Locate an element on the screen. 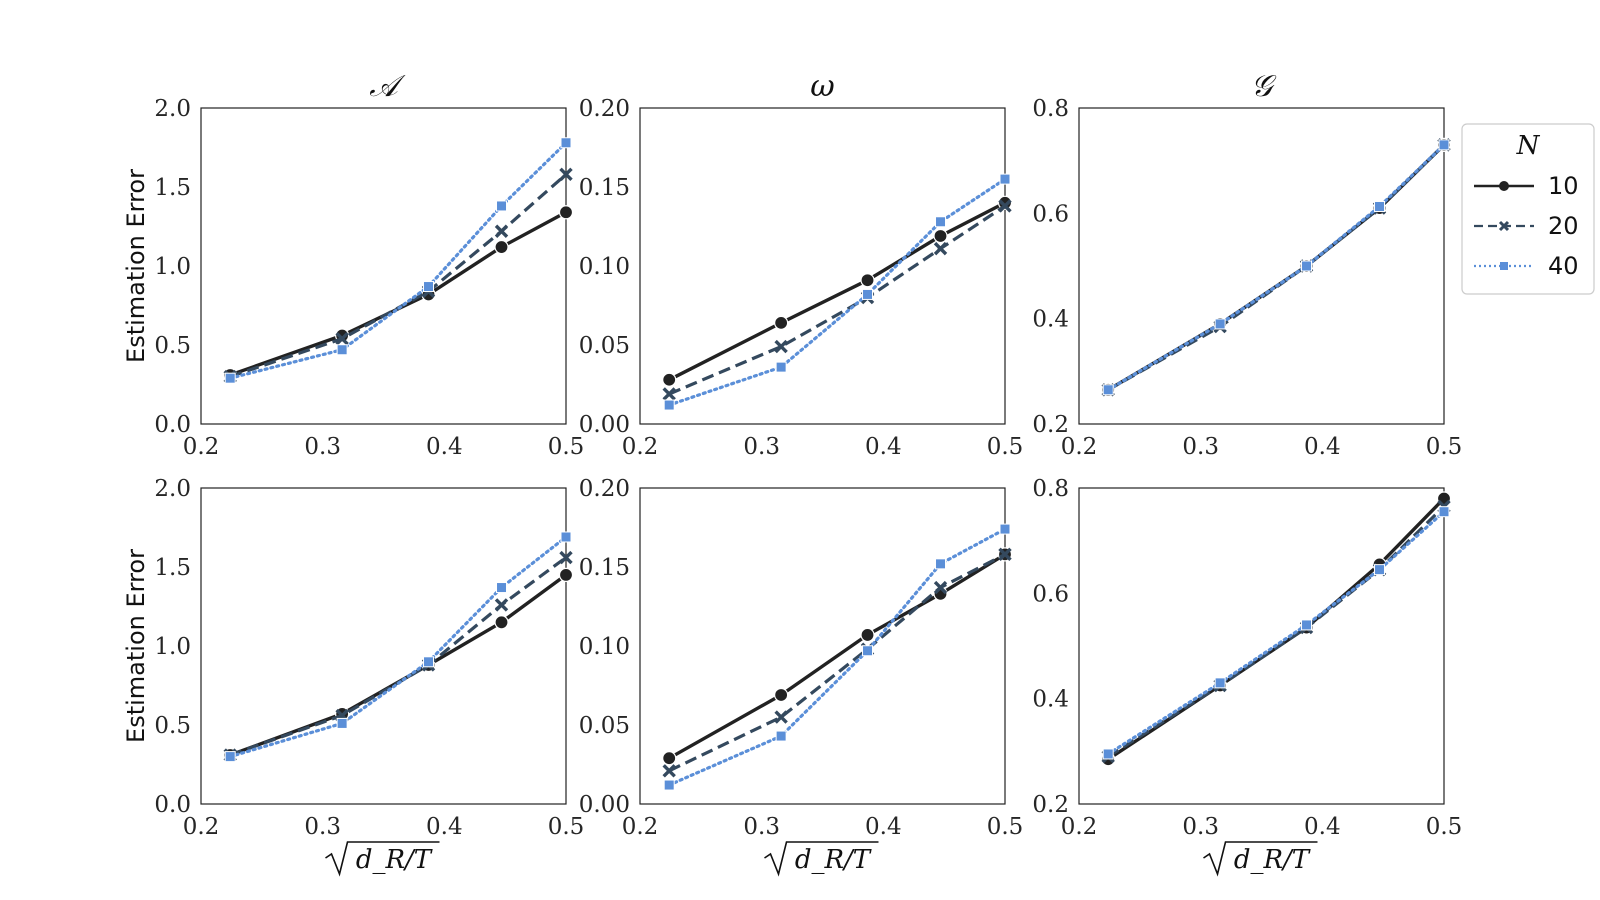 The image size is (1600, 900). legend-label-20: 20 is located at coordinates (1563, 226).